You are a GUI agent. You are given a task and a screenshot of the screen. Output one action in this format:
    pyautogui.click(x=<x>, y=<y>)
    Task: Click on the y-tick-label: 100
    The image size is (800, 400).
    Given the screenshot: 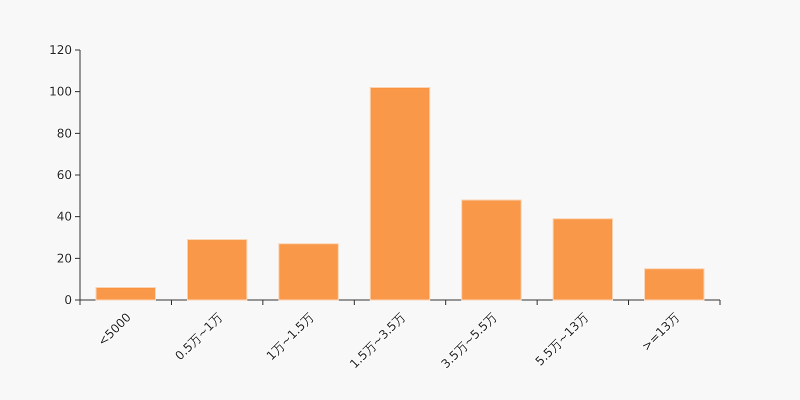 What is the action you would take?
    pyautogui.click(x=60, y=91)
    